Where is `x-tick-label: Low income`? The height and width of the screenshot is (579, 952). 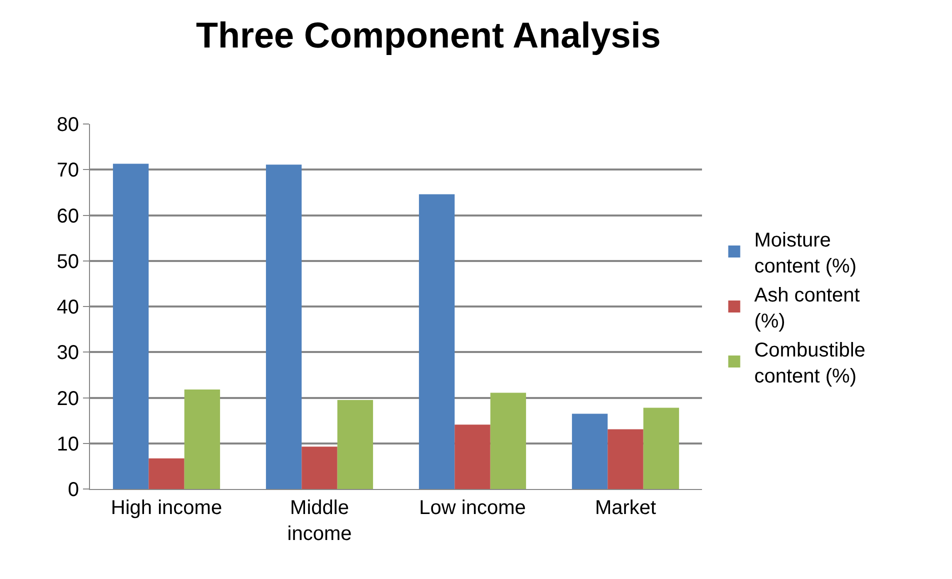 x-tick-label: Low income is located at coordinates (472, 508).